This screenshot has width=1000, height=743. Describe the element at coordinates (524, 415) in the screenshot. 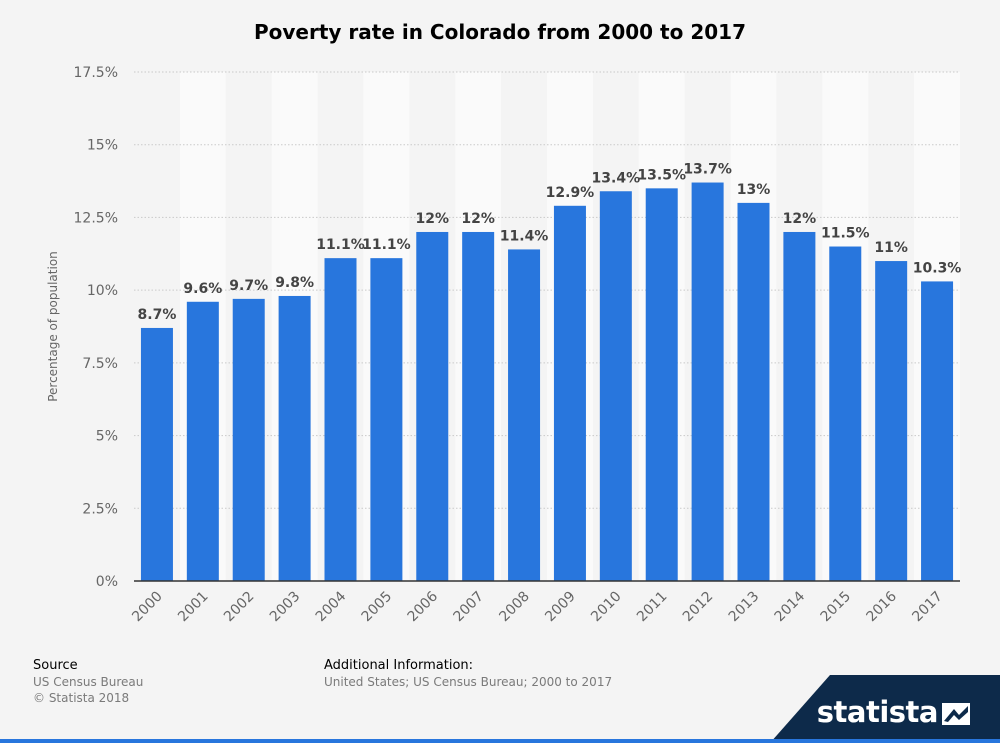

I see `bar-2008` at that location.